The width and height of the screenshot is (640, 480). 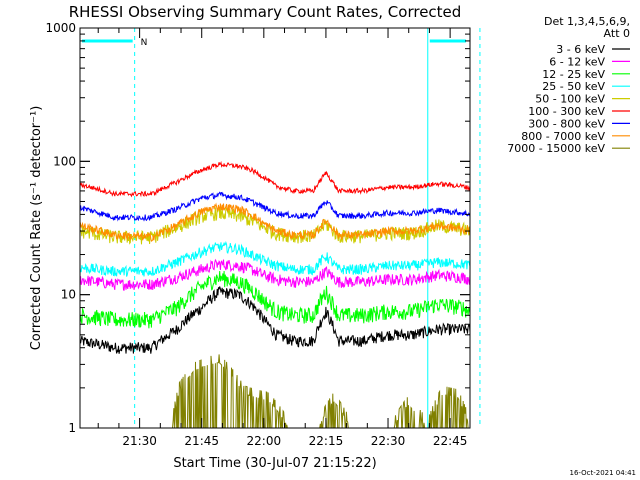 I want to click on x-tick-label-3: 22:15, so click(x=326, y=441).